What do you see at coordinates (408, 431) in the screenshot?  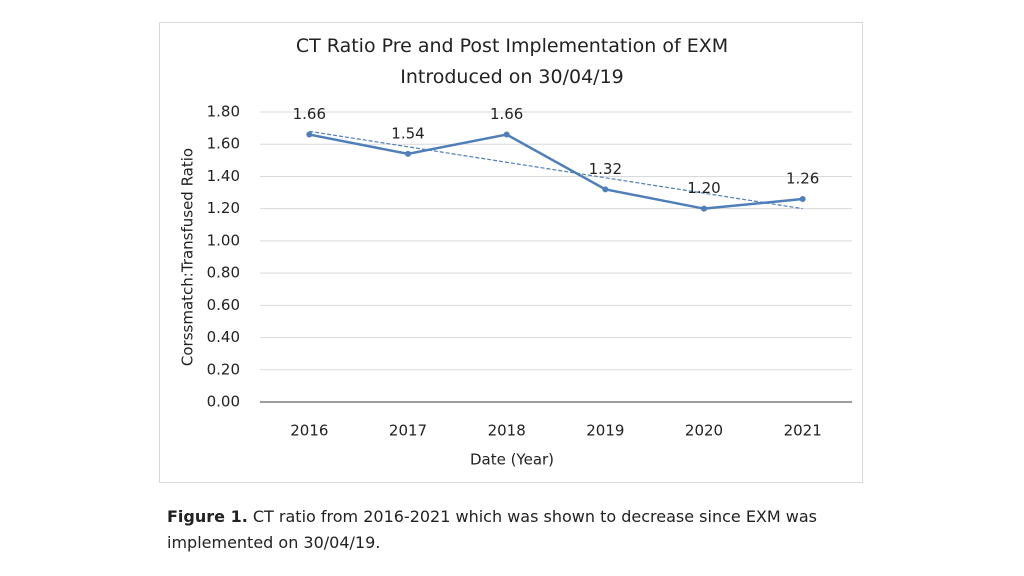 I see `x-tick-label: 2017` at bounding box center [408, 431].